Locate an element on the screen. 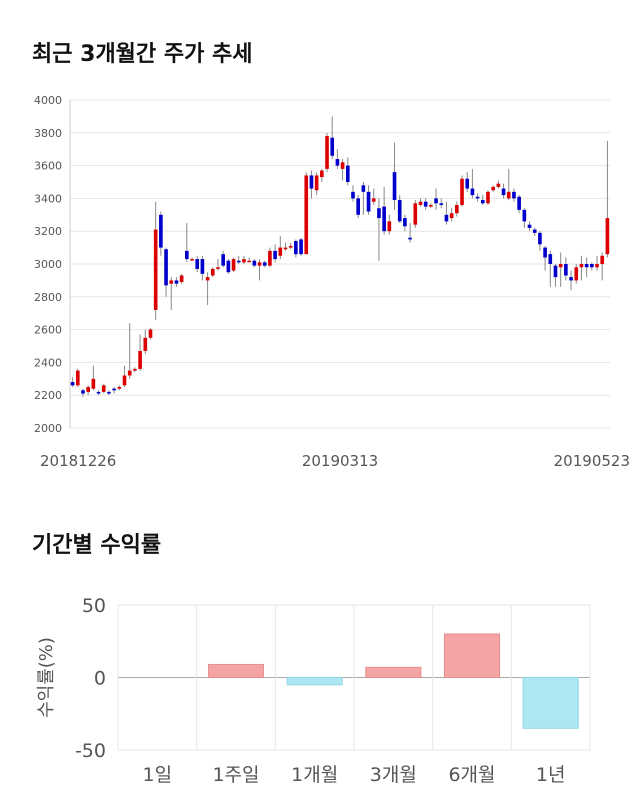 This screenshot has height=810, width=640. y-tick-label: 2600 is located at coordinates (48, 330).